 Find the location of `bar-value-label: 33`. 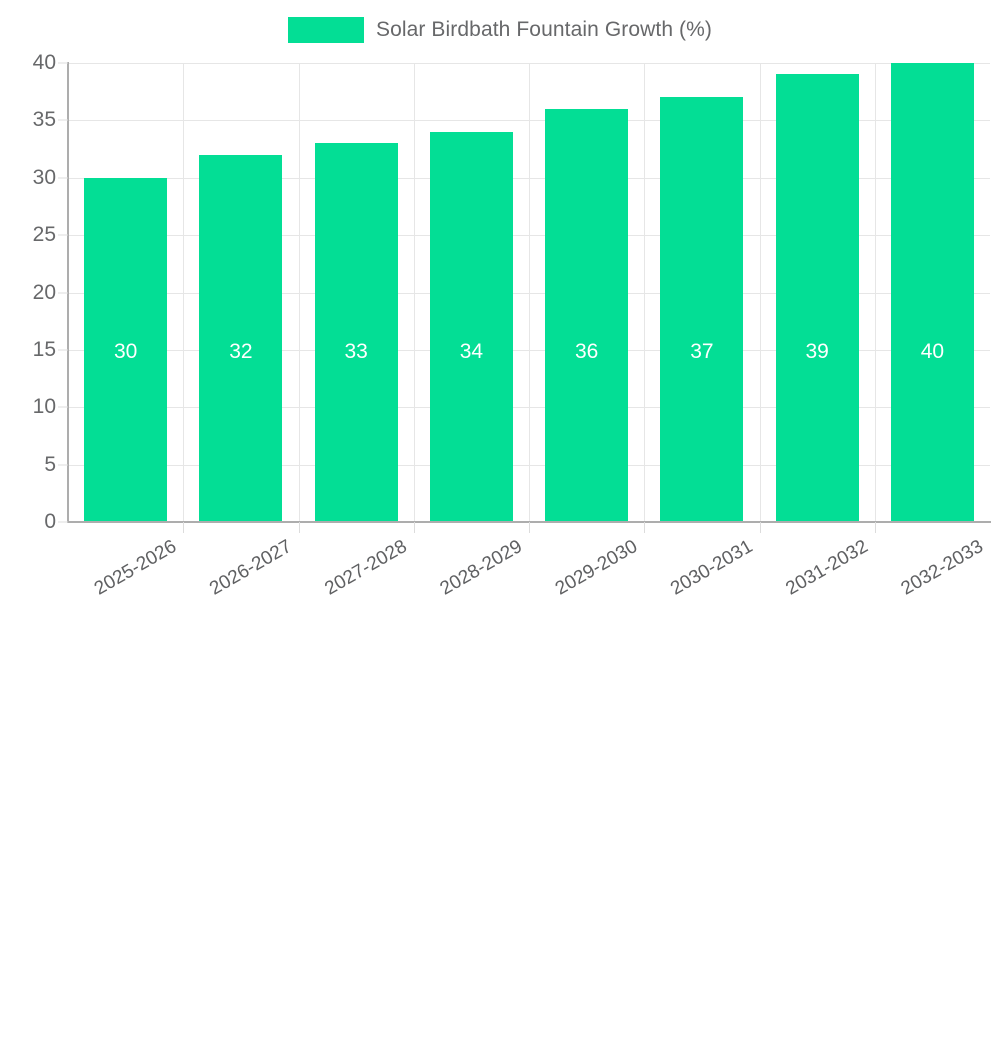

bar-value-label: 33 is located at coordinates (356, 351).